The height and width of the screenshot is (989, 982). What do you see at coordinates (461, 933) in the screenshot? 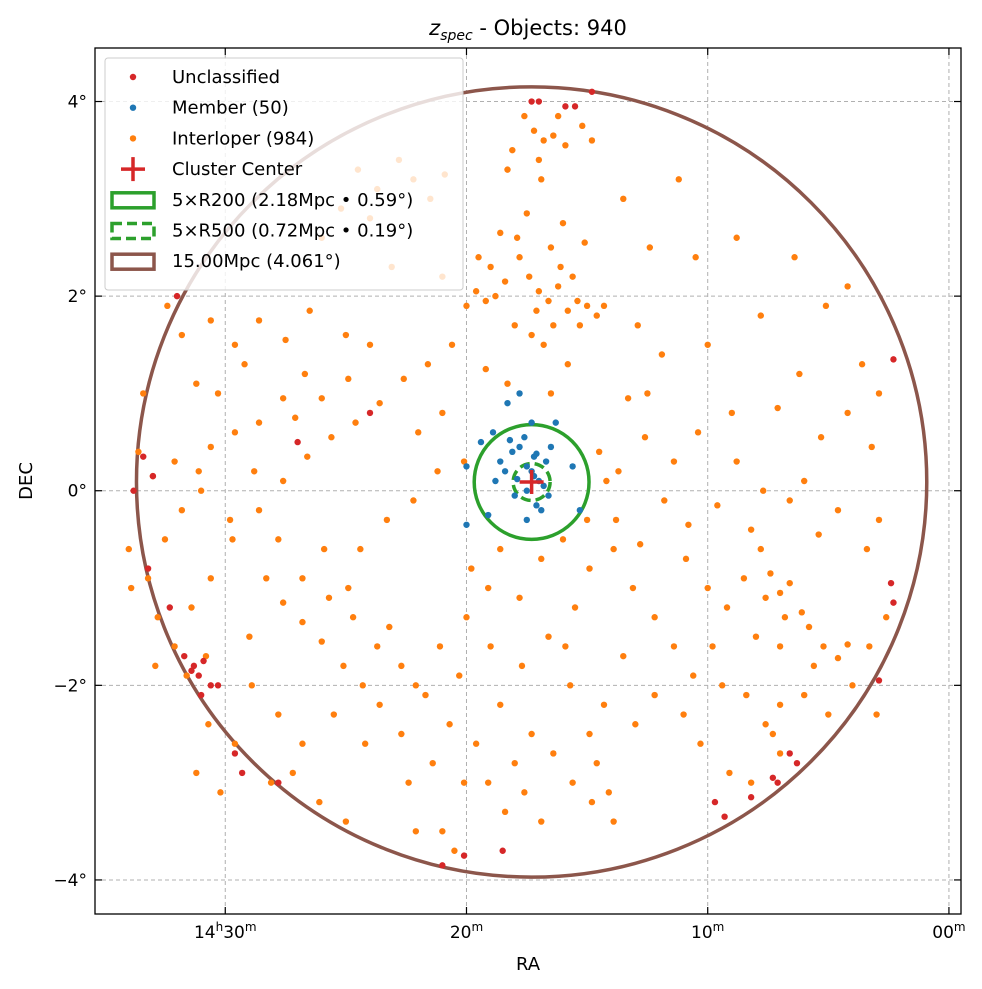
I see `x-tick-minutes: 20` at bounding box center [461, 933].